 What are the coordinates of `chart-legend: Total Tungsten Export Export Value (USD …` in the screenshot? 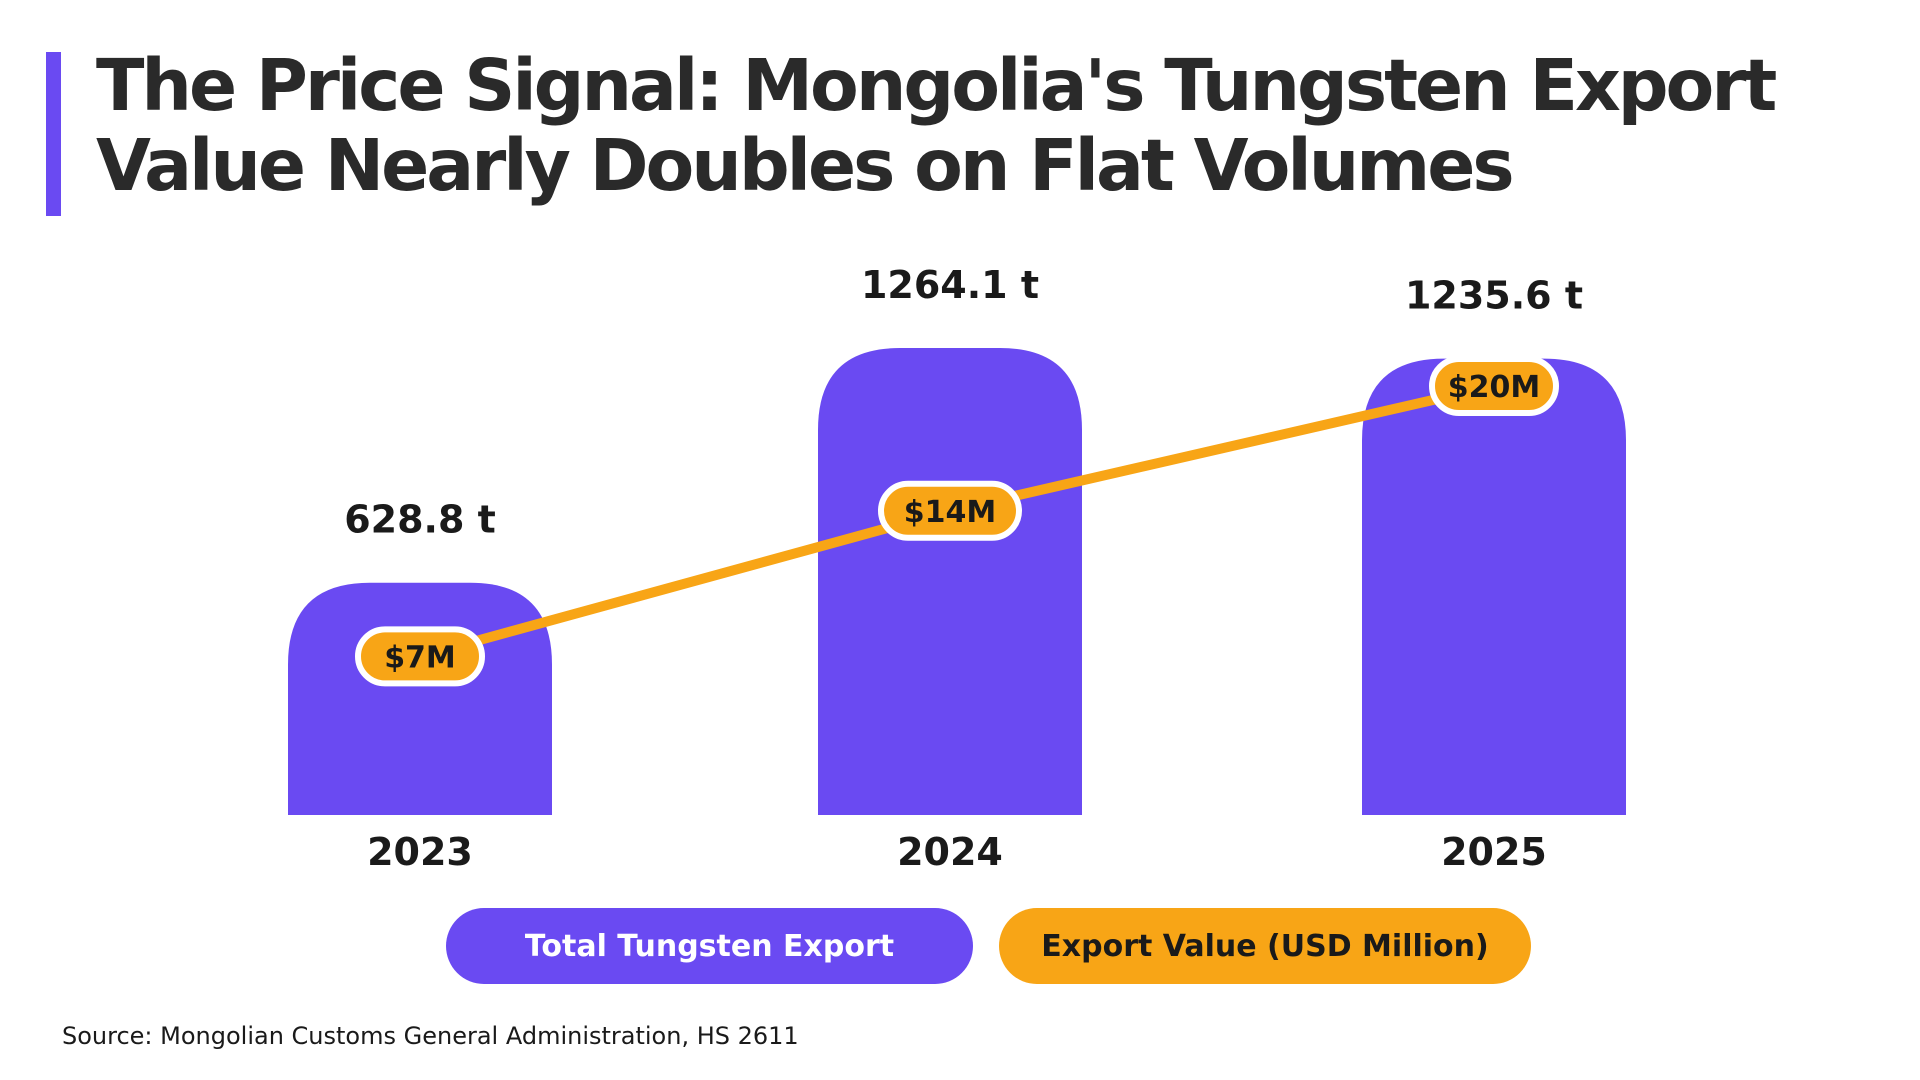 It's located at (988, 946).